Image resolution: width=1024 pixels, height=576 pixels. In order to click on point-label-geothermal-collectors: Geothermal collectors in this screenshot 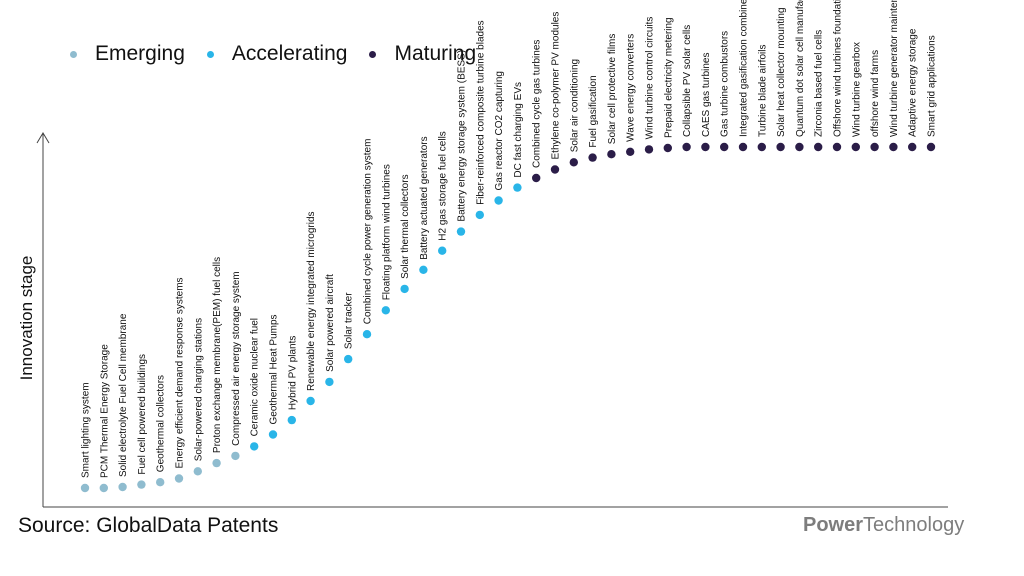, I will do `click(161, 423)`.